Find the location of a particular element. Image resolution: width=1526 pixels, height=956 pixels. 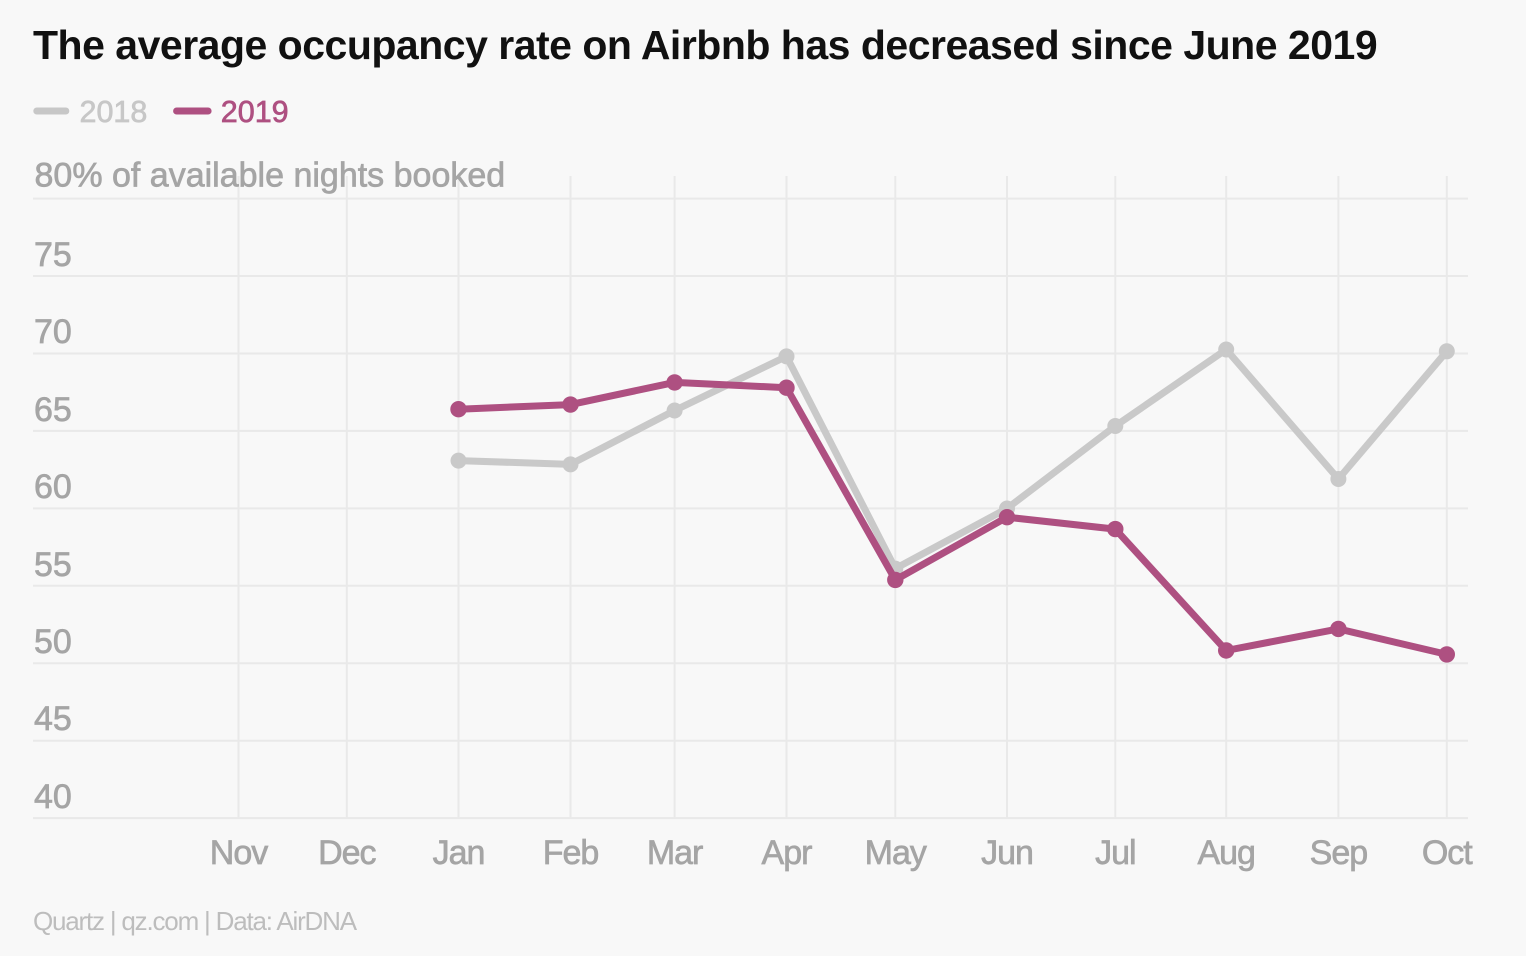

svg-text: Sep is located at coordinates (1339, 853).